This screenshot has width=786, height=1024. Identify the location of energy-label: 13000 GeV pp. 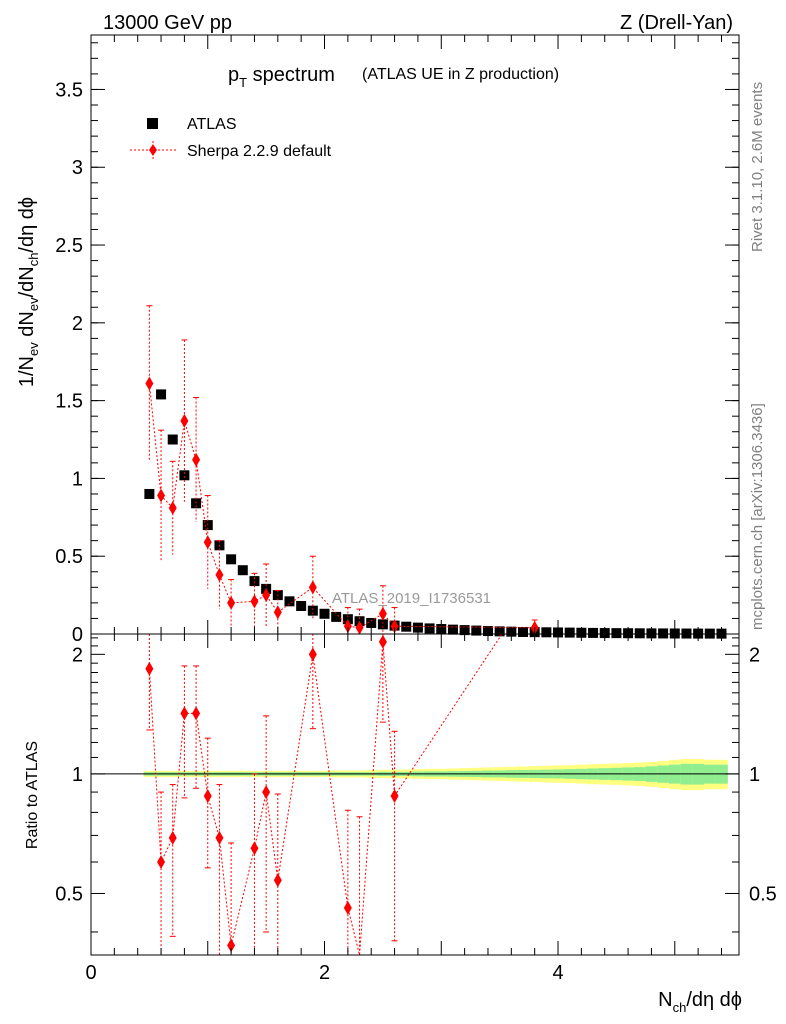
(167, 23).